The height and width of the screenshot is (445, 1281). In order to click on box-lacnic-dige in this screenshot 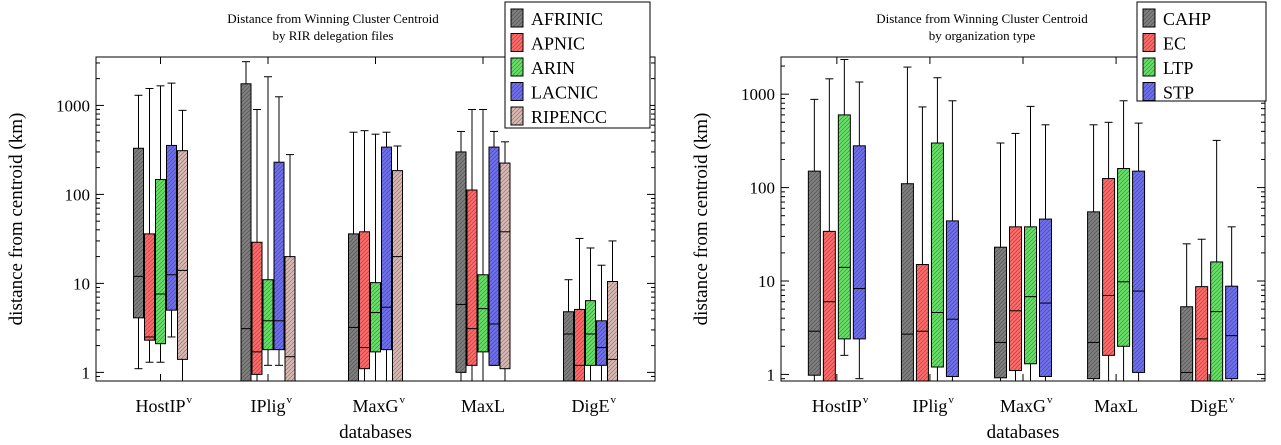, I will do `click(601, 323)`.